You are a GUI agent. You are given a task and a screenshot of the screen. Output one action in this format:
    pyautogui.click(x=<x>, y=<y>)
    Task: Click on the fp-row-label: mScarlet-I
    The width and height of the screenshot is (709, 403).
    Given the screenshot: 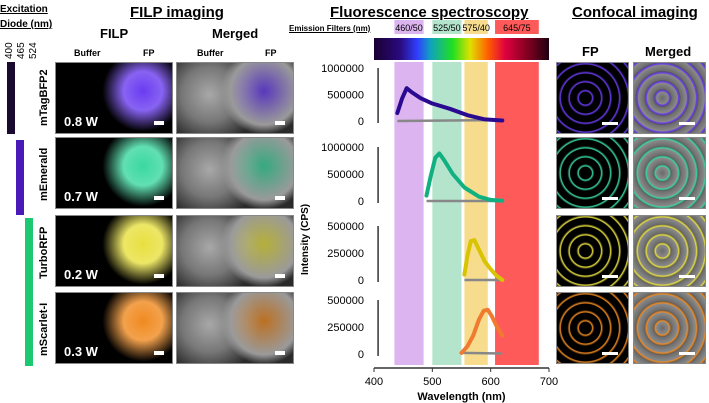 What is the action you would take?
    pyautogui.click(x=44, y=329)
    